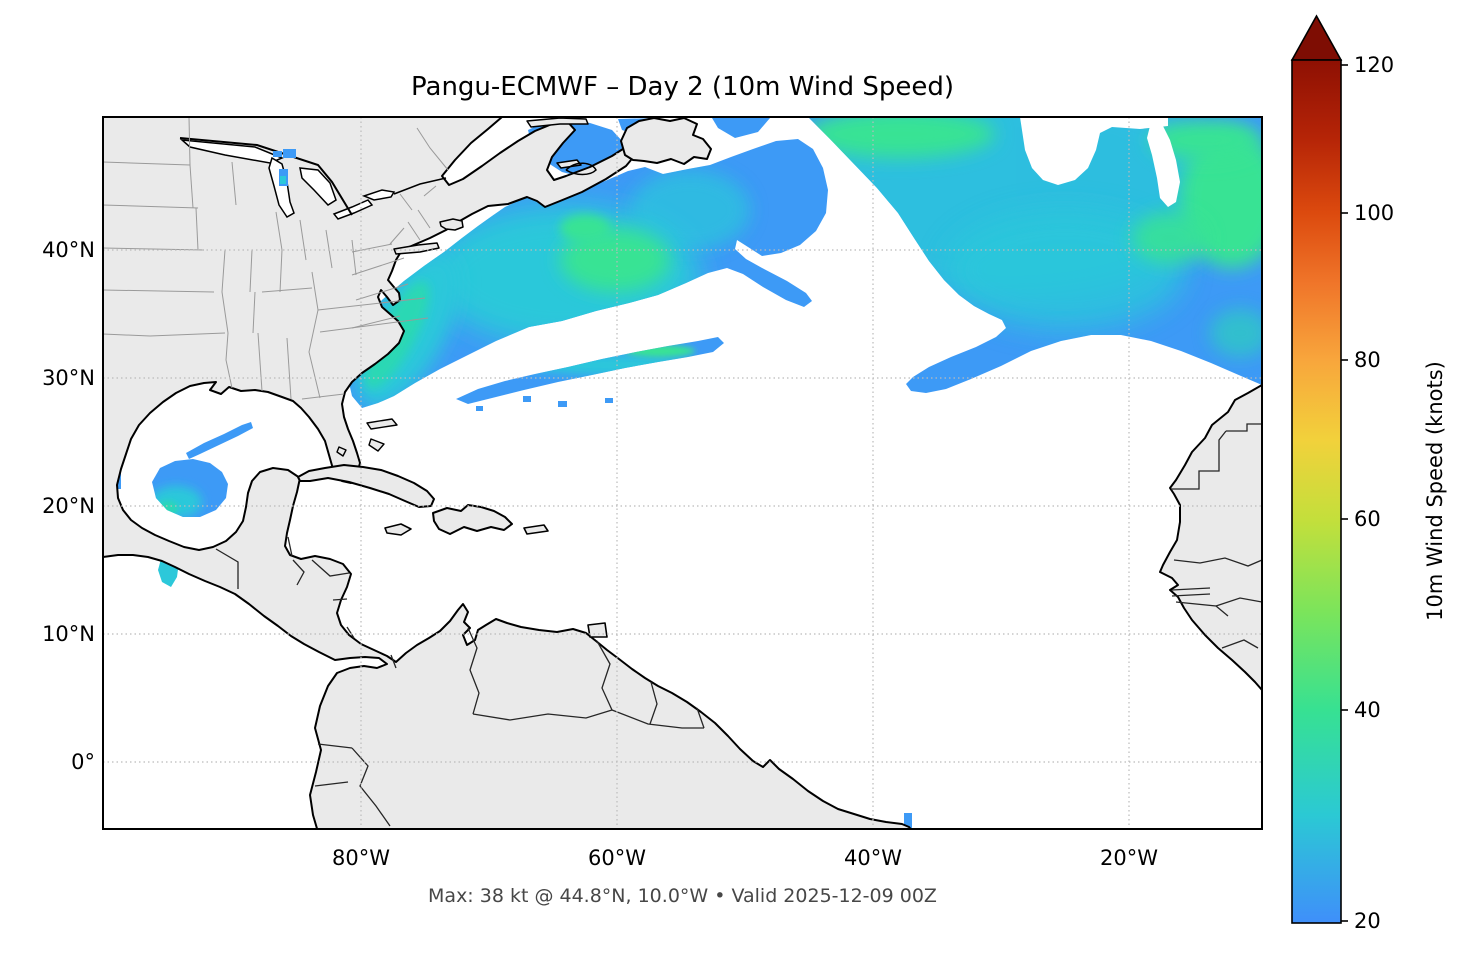 This screenshot has width=1466, height=969. I want to click on colorbar, so click(1319, 469).